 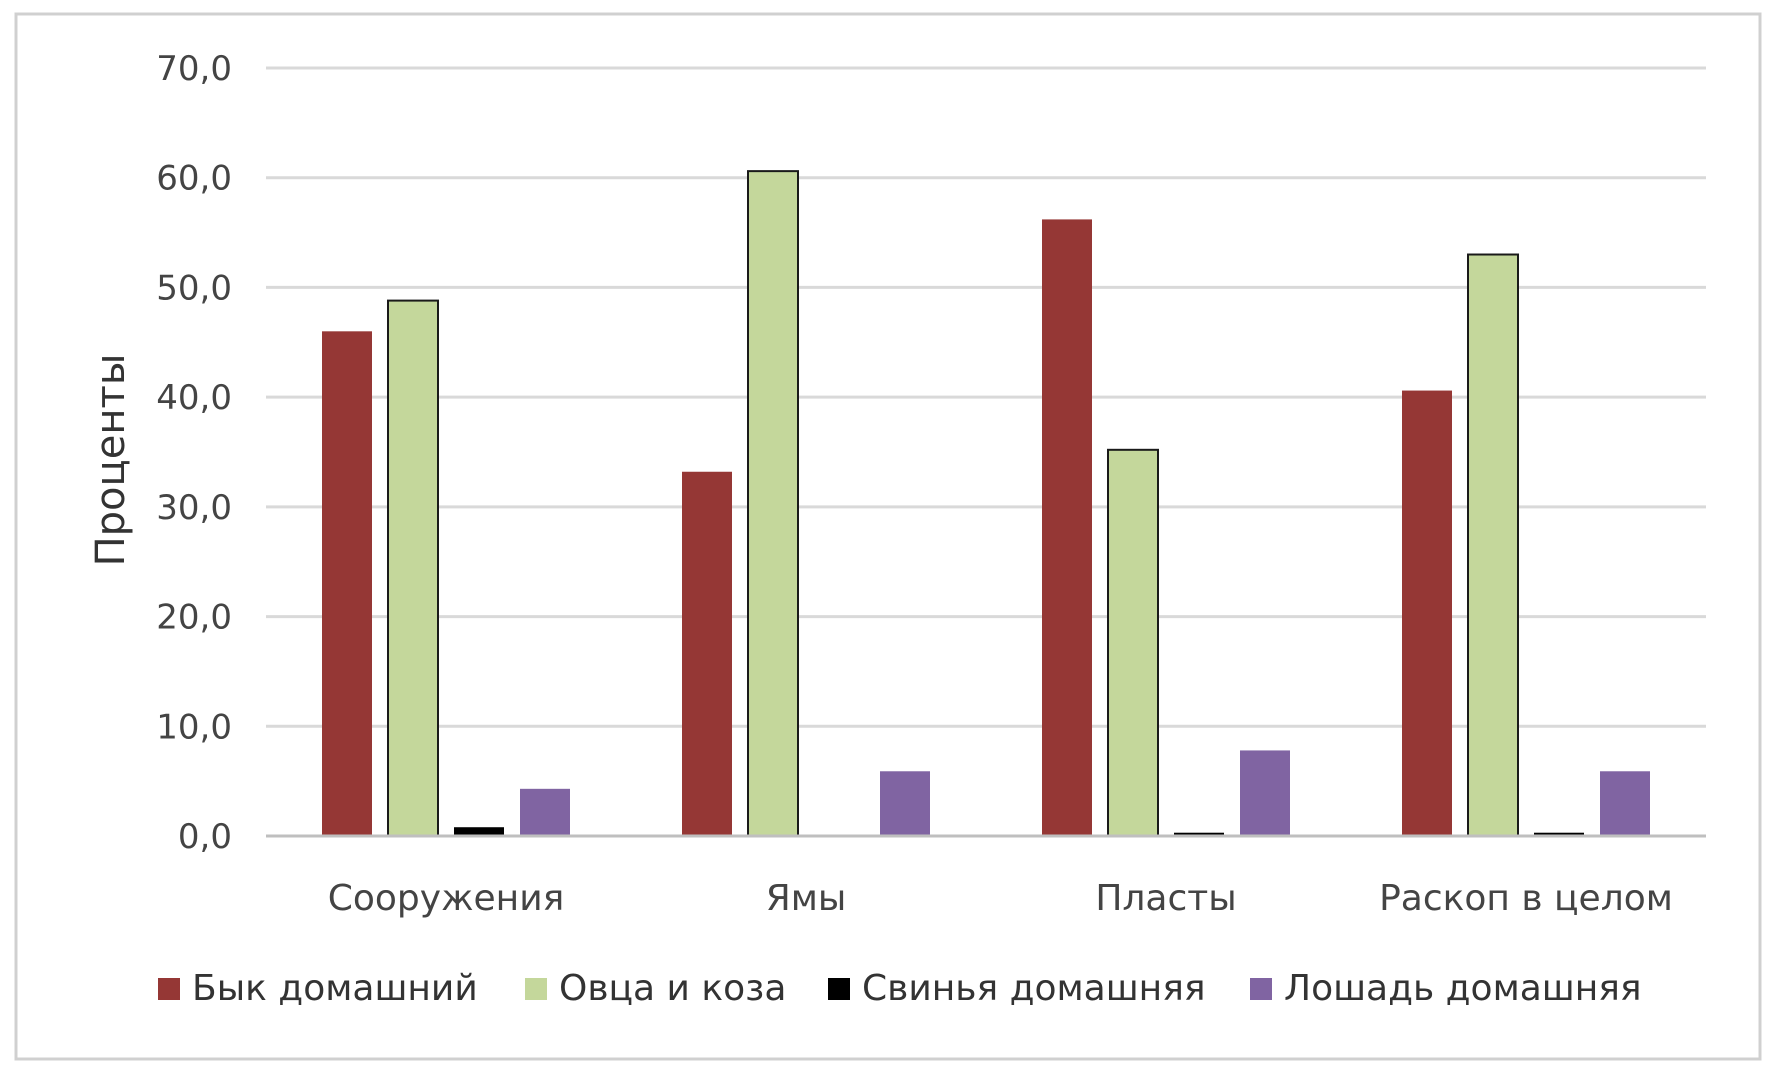 What do you see at coordinates (806, 898) in the screenshot?
I see `x-category-label: Ямы` at bounding box center [806, 898].